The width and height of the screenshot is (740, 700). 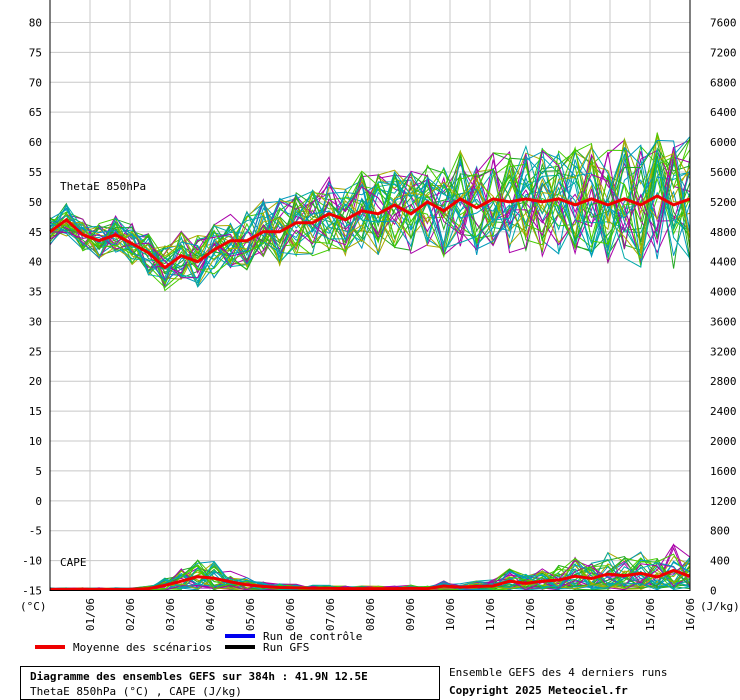 What do you see at coordinates (312, 636) in the screenshot?
I see `legend-control-label: Run de contrôle` at bounding box center [312, 636].